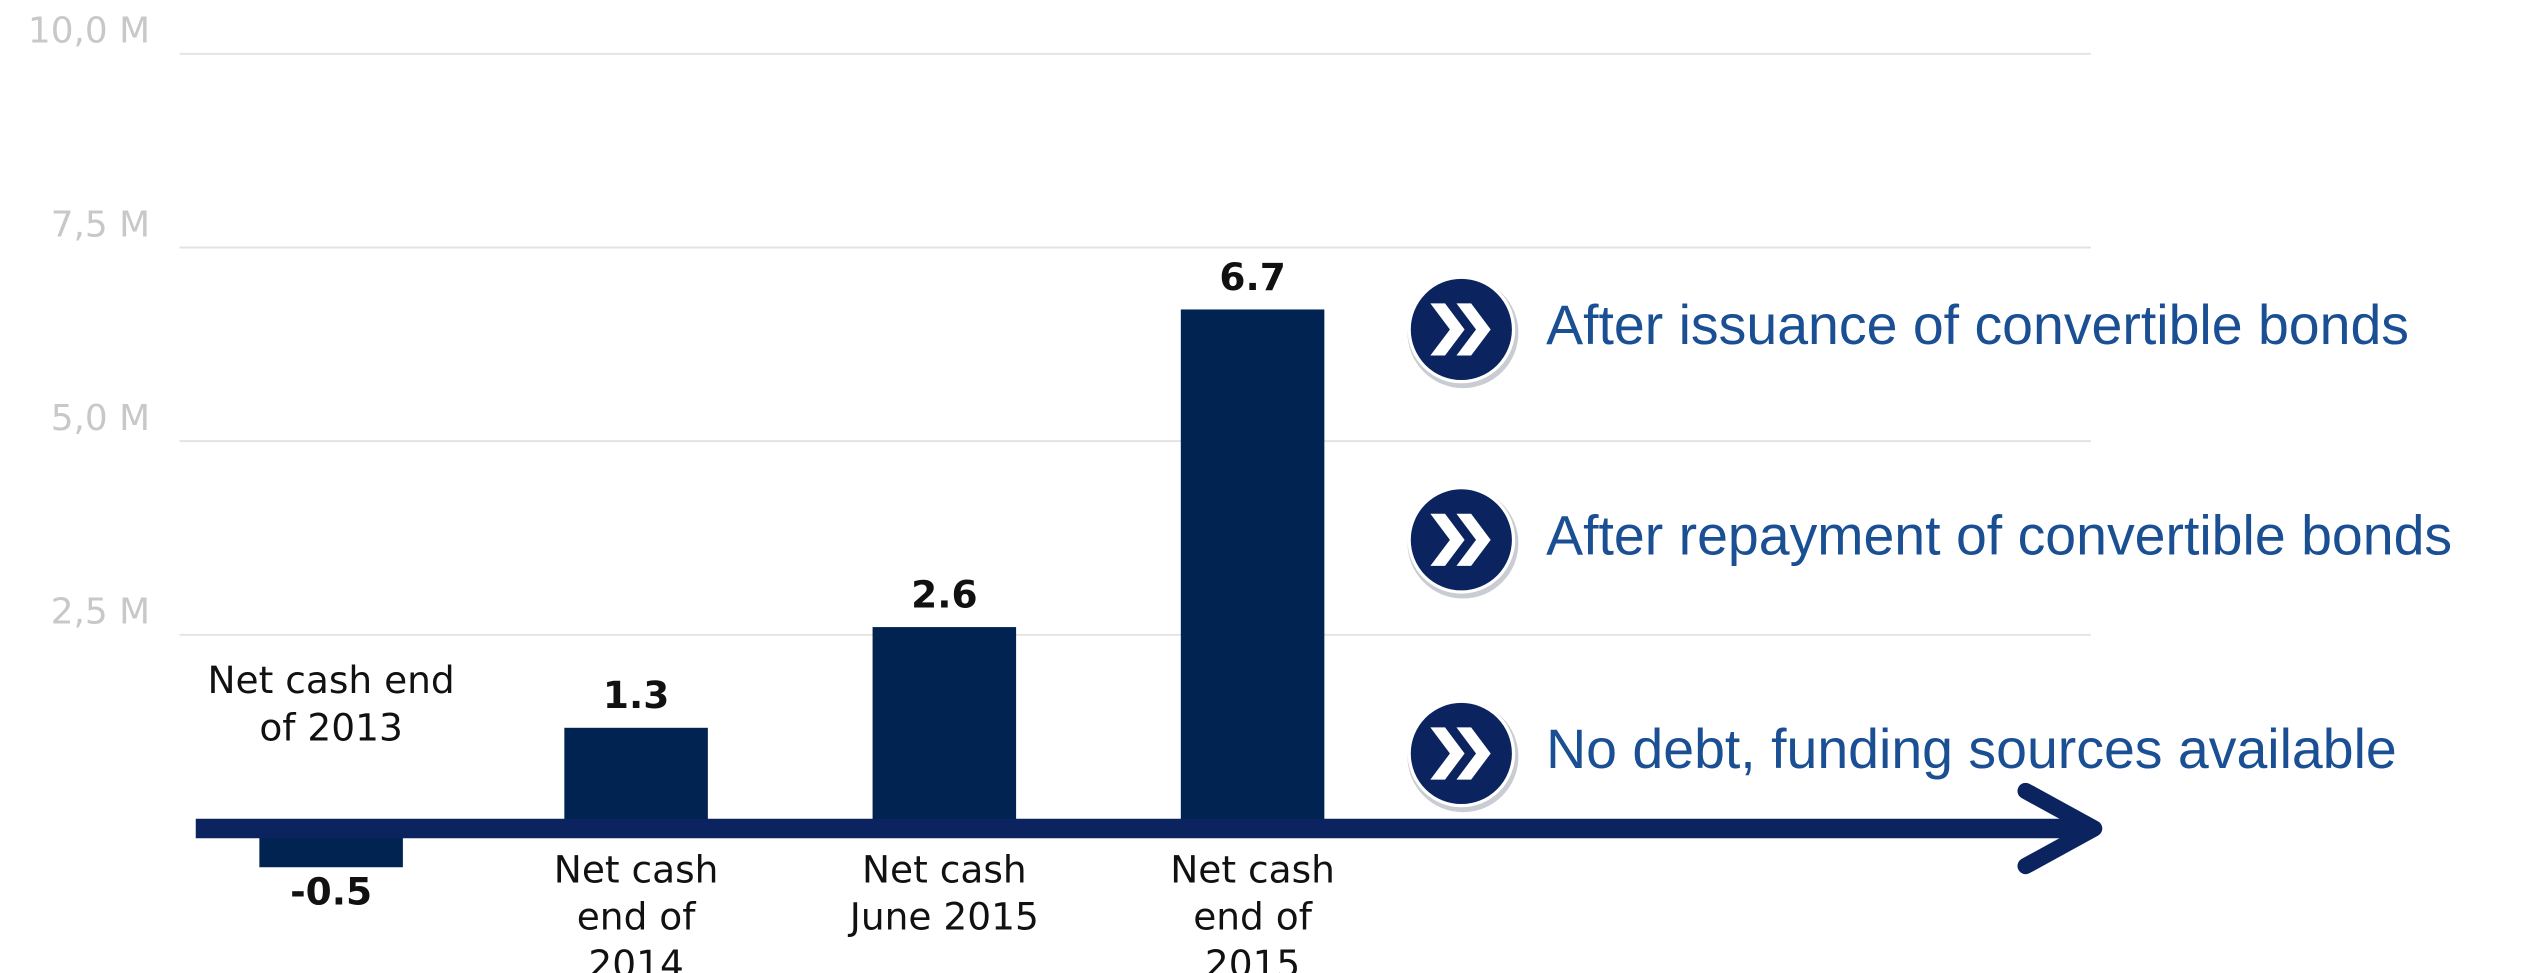 The height and width of the screenshot is (973, 2528). Describe the element at coordinates (944, 595) in the screenshot. I see `value-label: 2.6` at that location.